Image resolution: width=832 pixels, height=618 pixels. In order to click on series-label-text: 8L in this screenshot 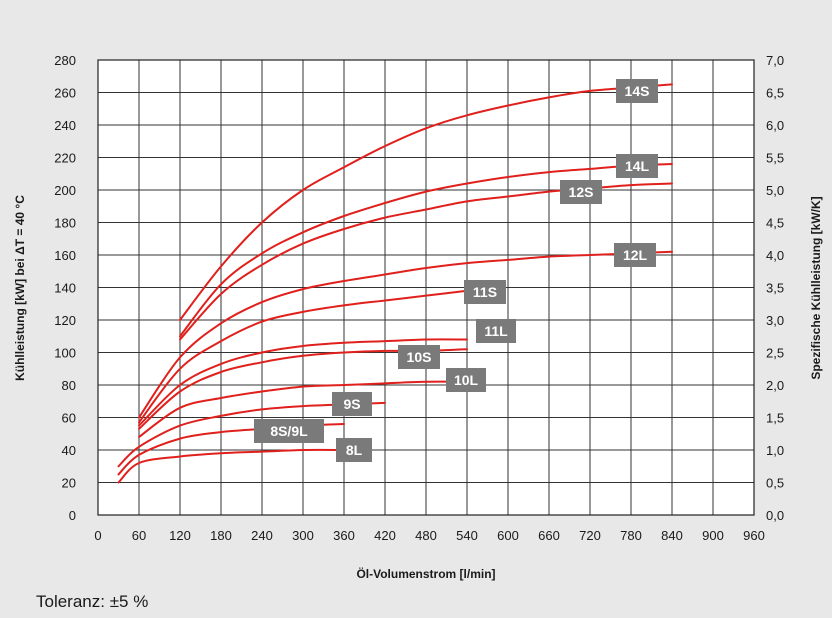, I will do `click(354, 450)`.